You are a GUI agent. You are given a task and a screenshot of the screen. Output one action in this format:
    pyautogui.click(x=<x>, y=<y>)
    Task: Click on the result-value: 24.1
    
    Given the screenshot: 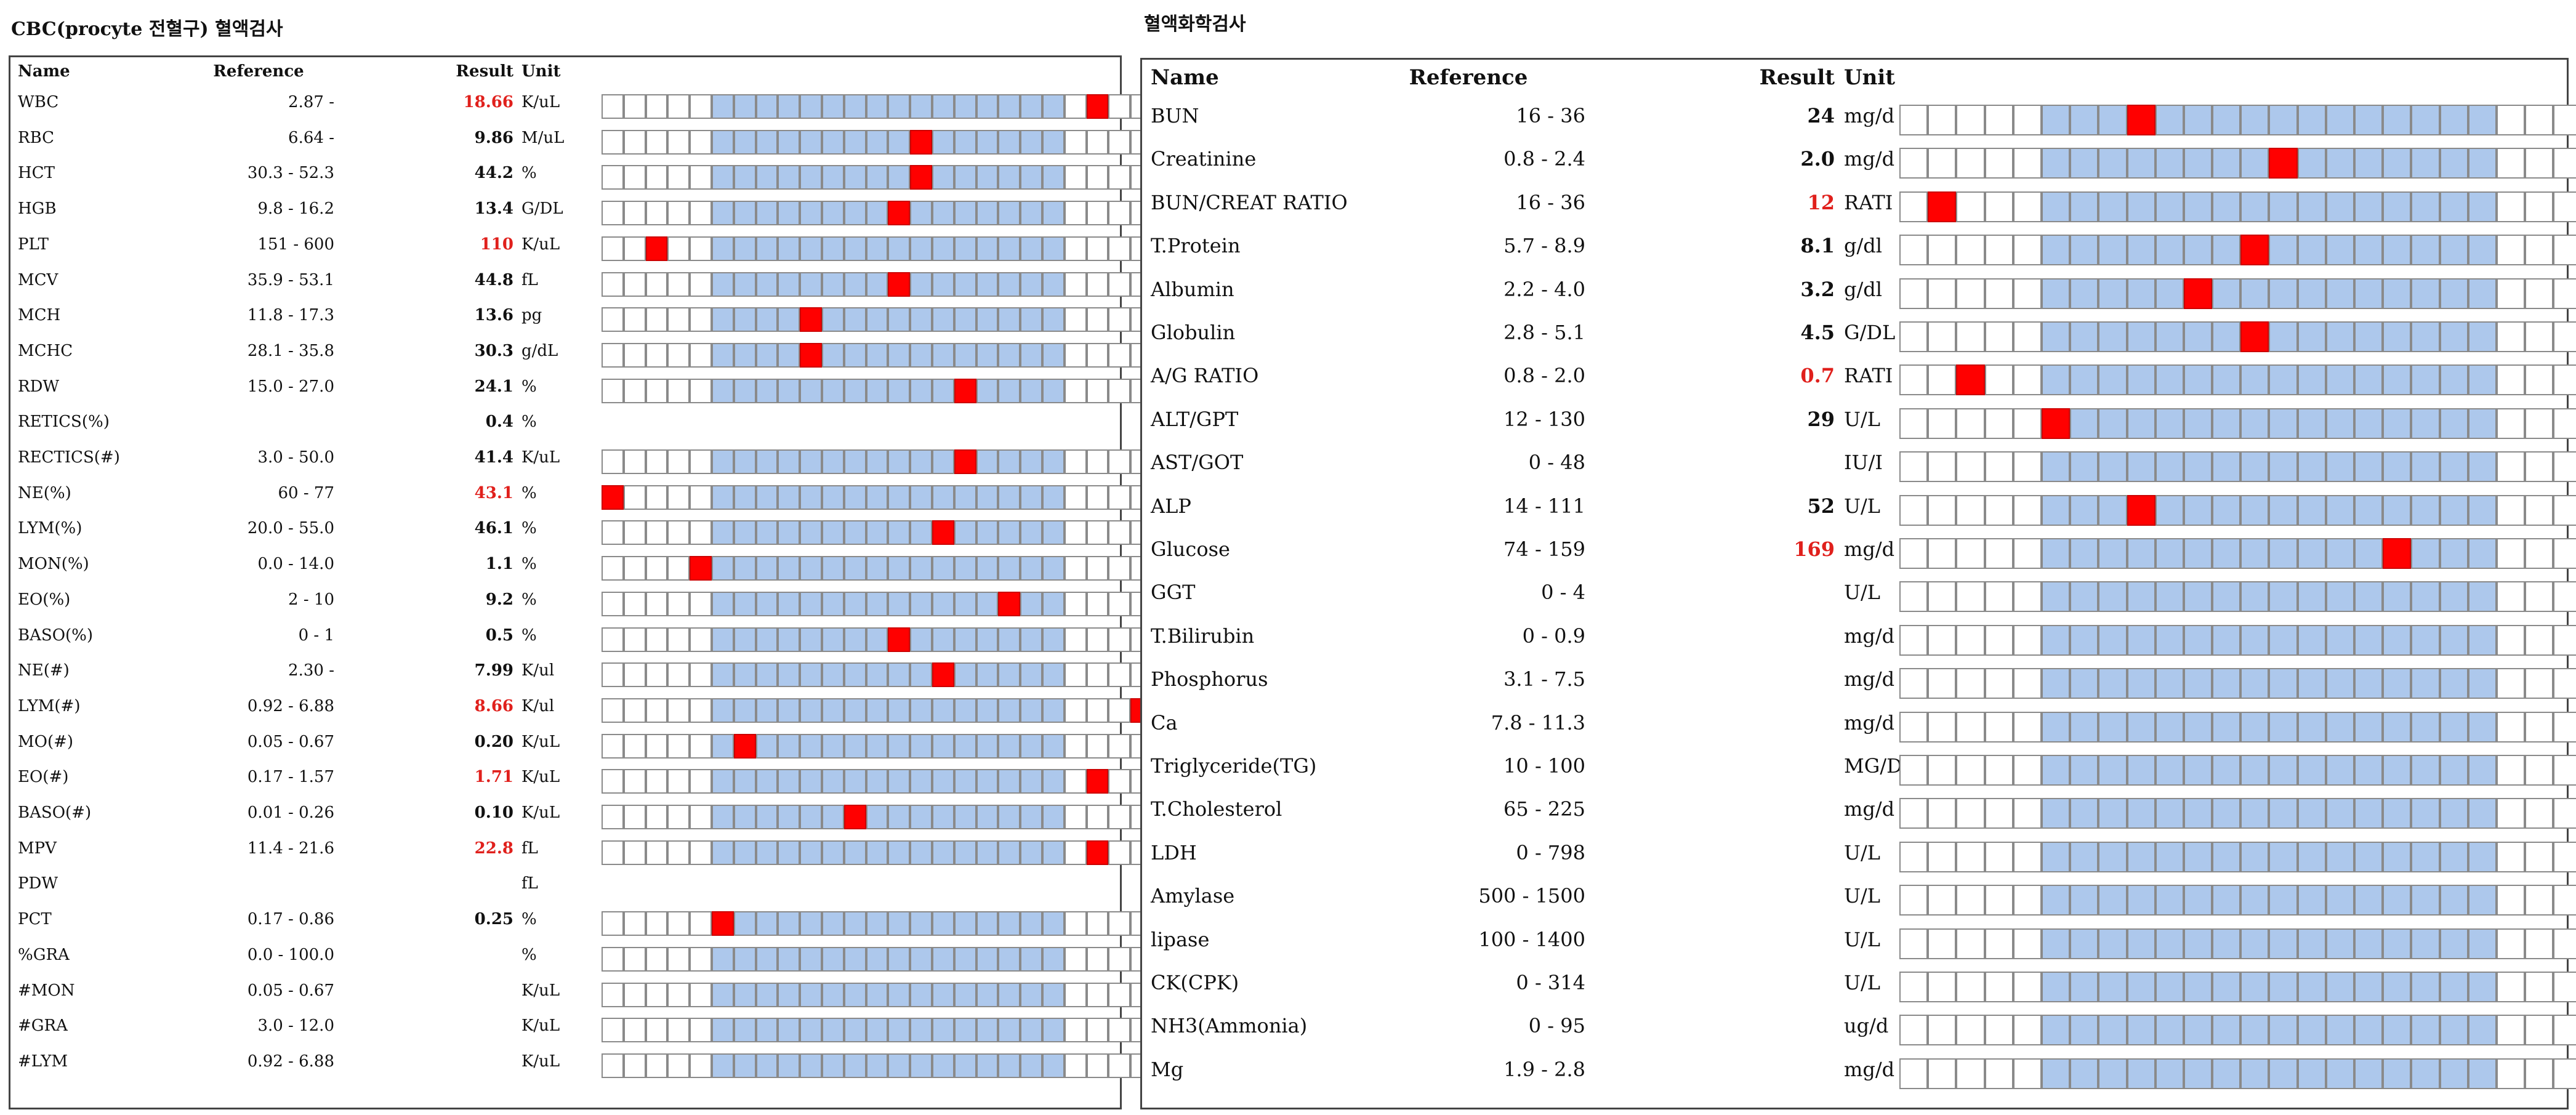 What is the action you would take?
    pyautogui.click(x=493, y=386)
    